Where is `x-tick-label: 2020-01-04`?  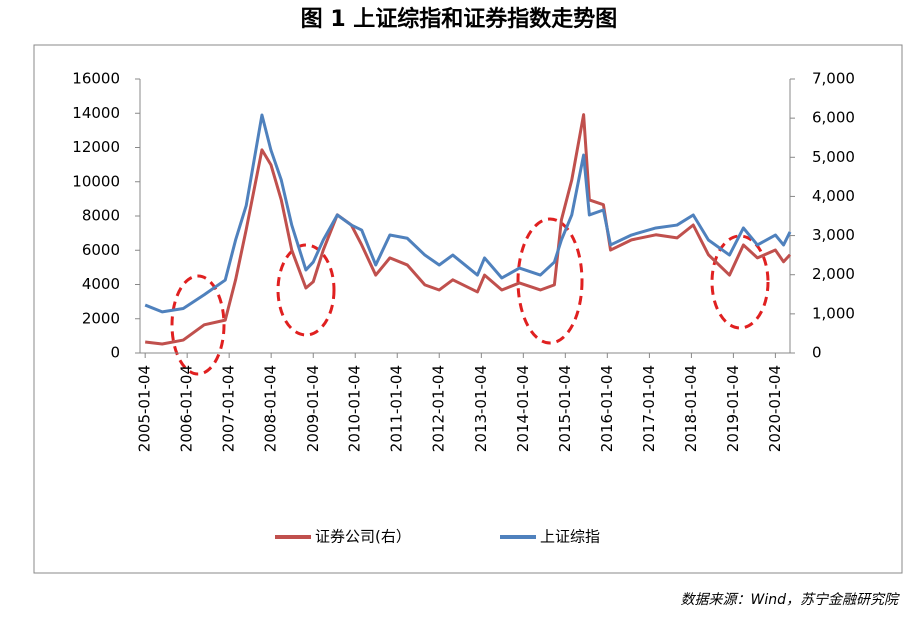
x-tick-label: 2020-01-04 is located at coordinates (775, 408).